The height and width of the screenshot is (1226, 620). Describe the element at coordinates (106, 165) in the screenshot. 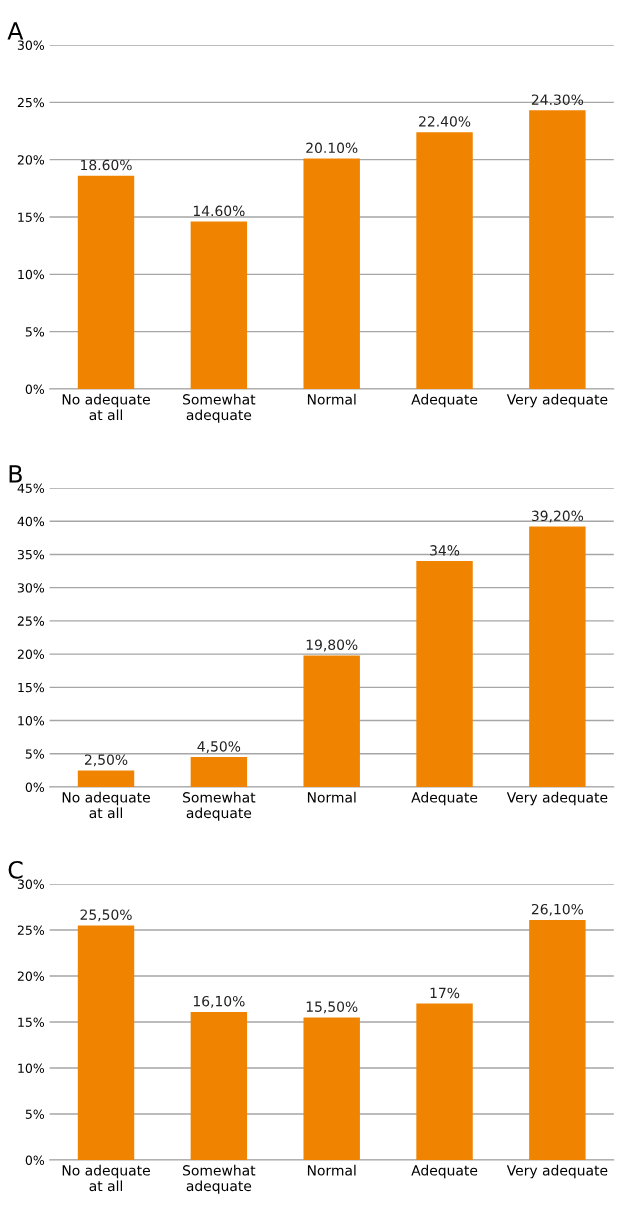

I see `data-label: 18.60%` at that location.